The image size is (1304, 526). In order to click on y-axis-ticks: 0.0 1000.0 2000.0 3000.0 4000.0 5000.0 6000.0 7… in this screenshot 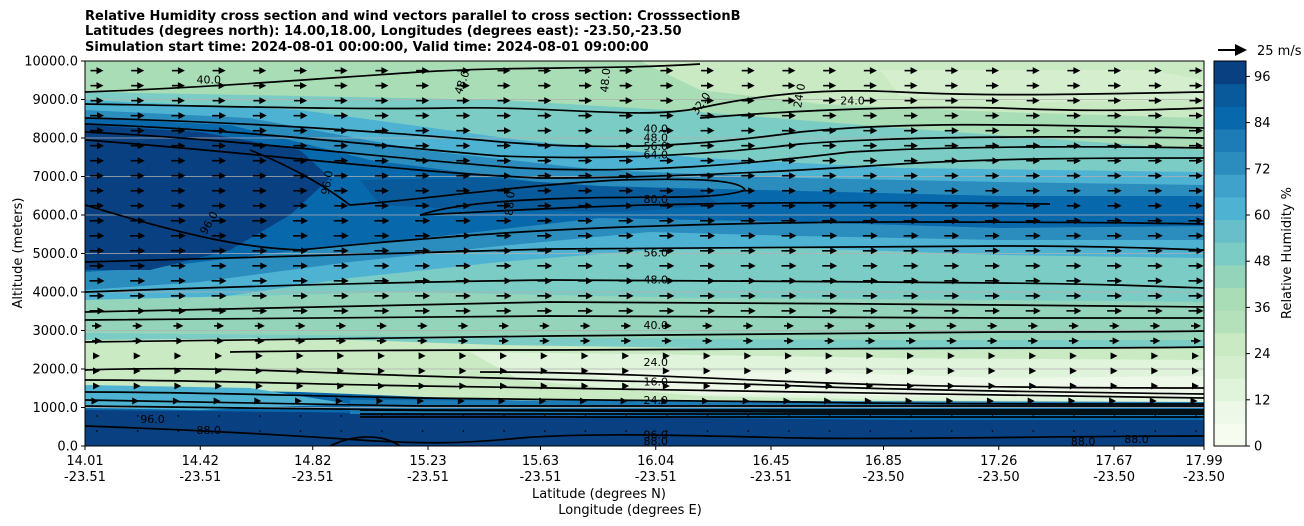, I will do `click(54, 255)`.